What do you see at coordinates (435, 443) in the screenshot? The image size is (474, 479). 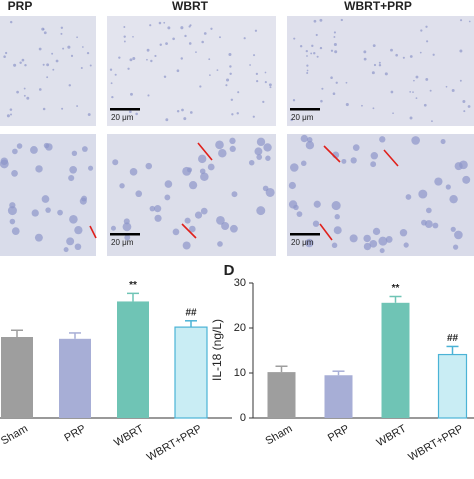 I see `x-tick-label: WBRT+PRP` at bounding box center [435, 443].